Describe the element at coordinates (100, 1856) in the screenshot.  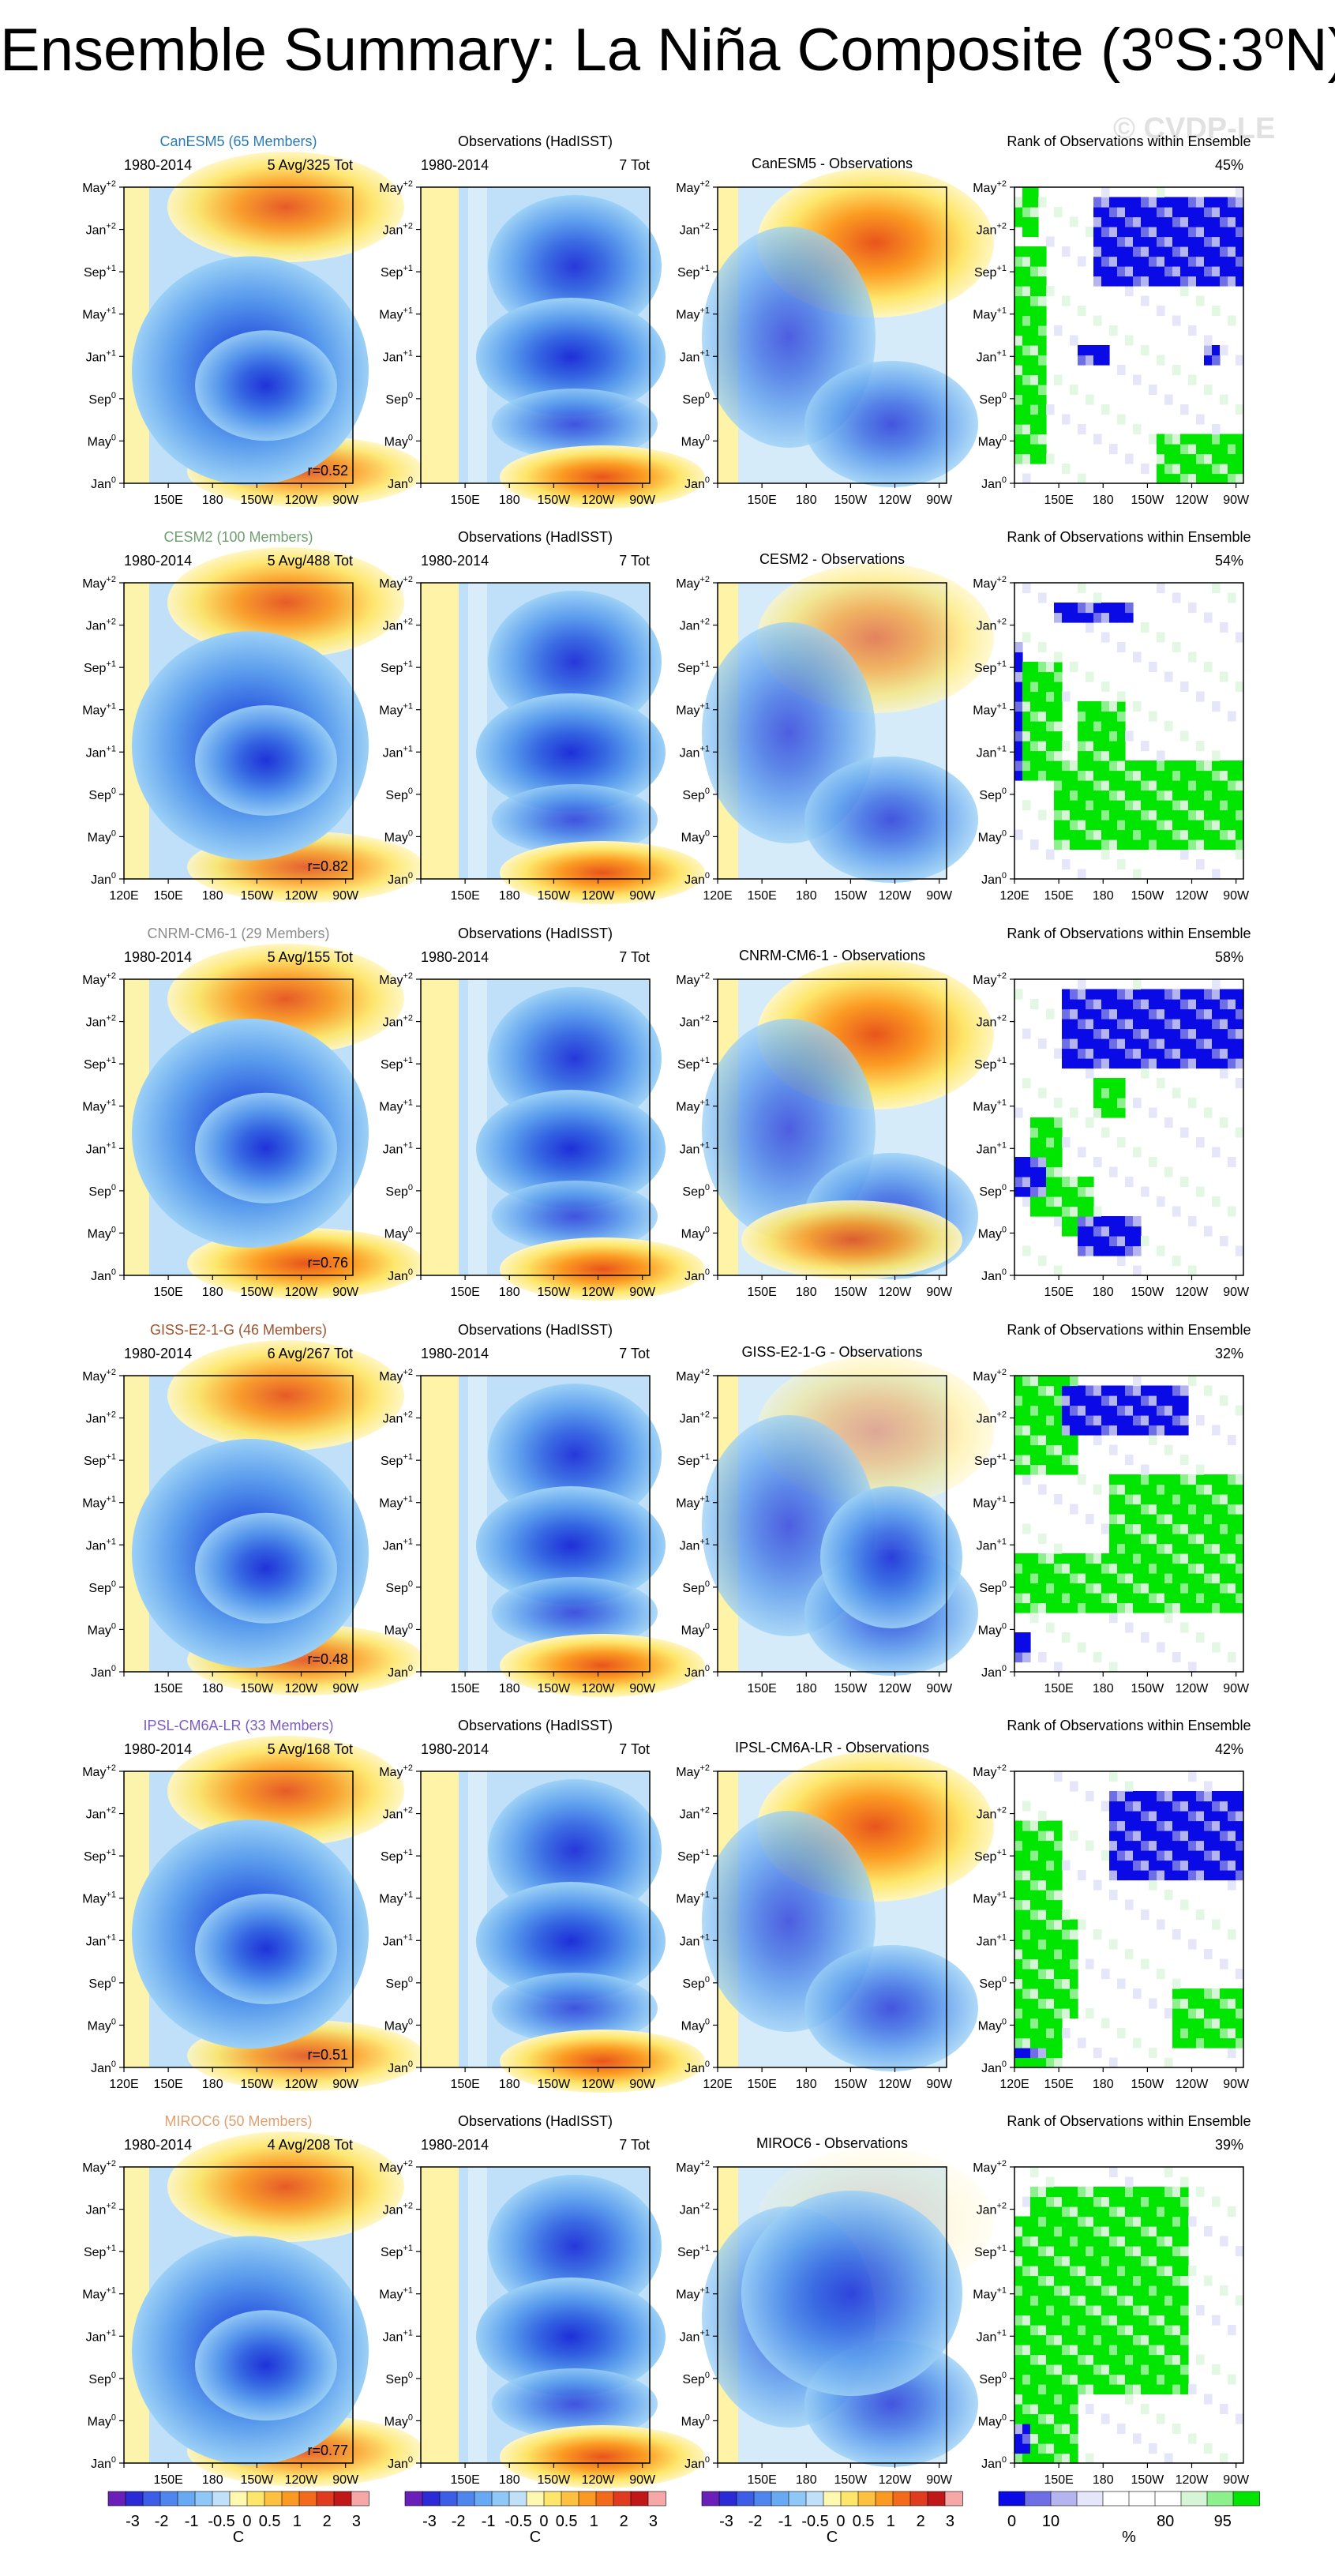
I see `model-panel-ytick-label: Sep+1` at that location.